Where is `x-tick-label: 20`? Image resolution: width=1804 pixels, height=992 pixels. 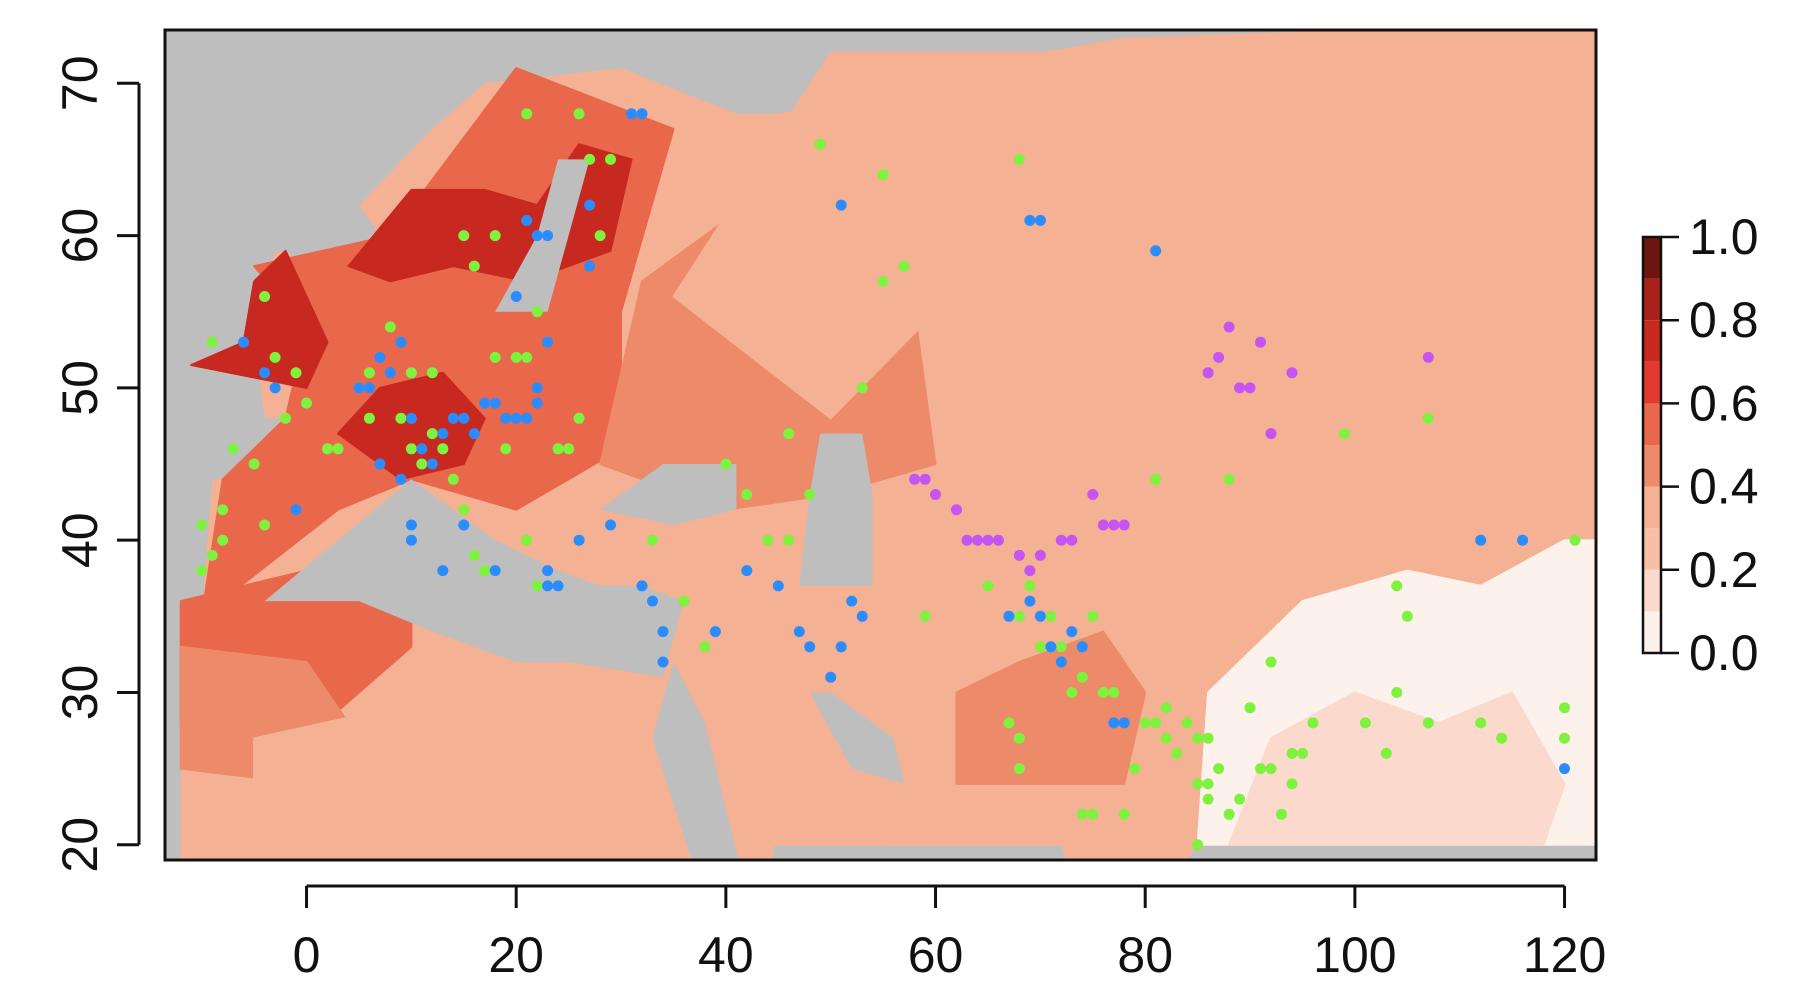 x-tick-label: 20 is located at coordinates (516, 955).